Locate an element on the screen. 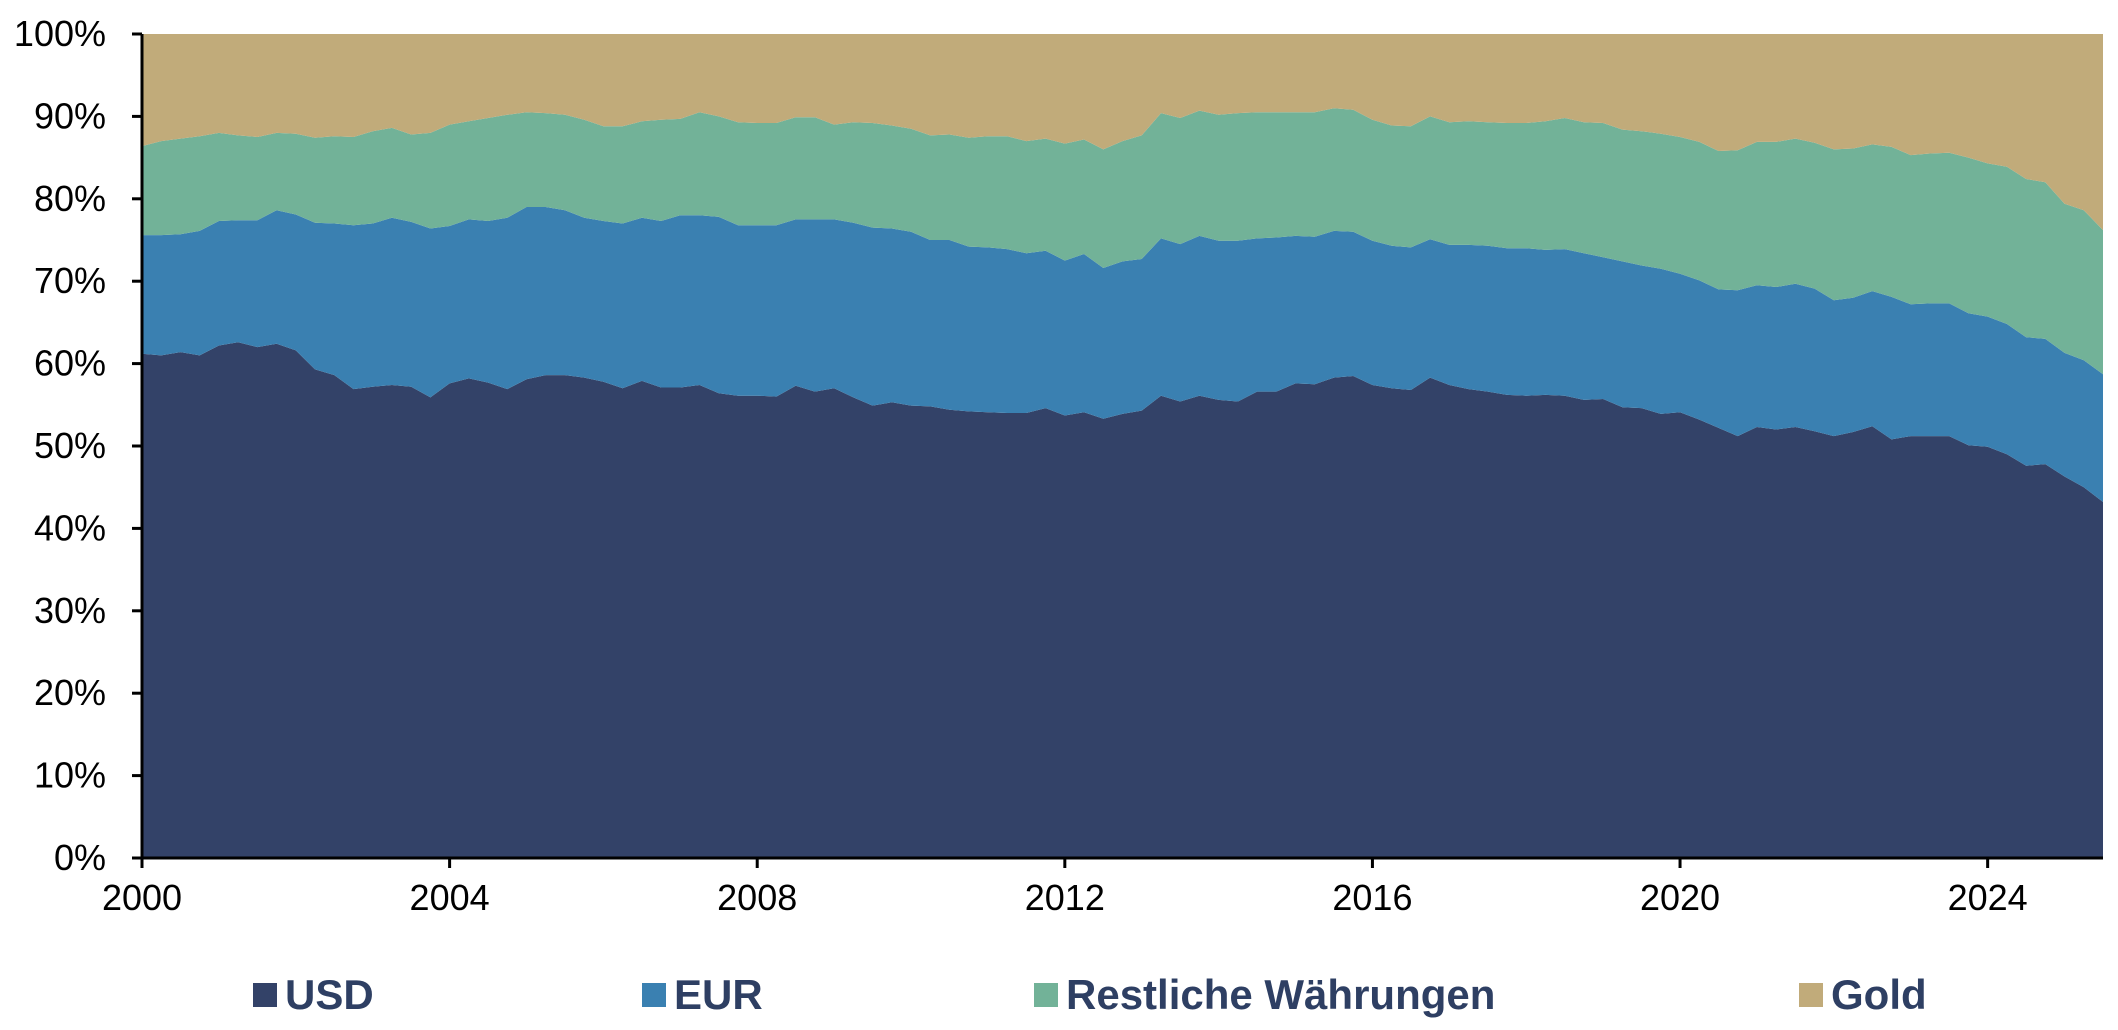 This screenshot has width=2118, height=1030. legend: USD EUR Restliche Währungen Gold is located at coordinates (1059, 995).